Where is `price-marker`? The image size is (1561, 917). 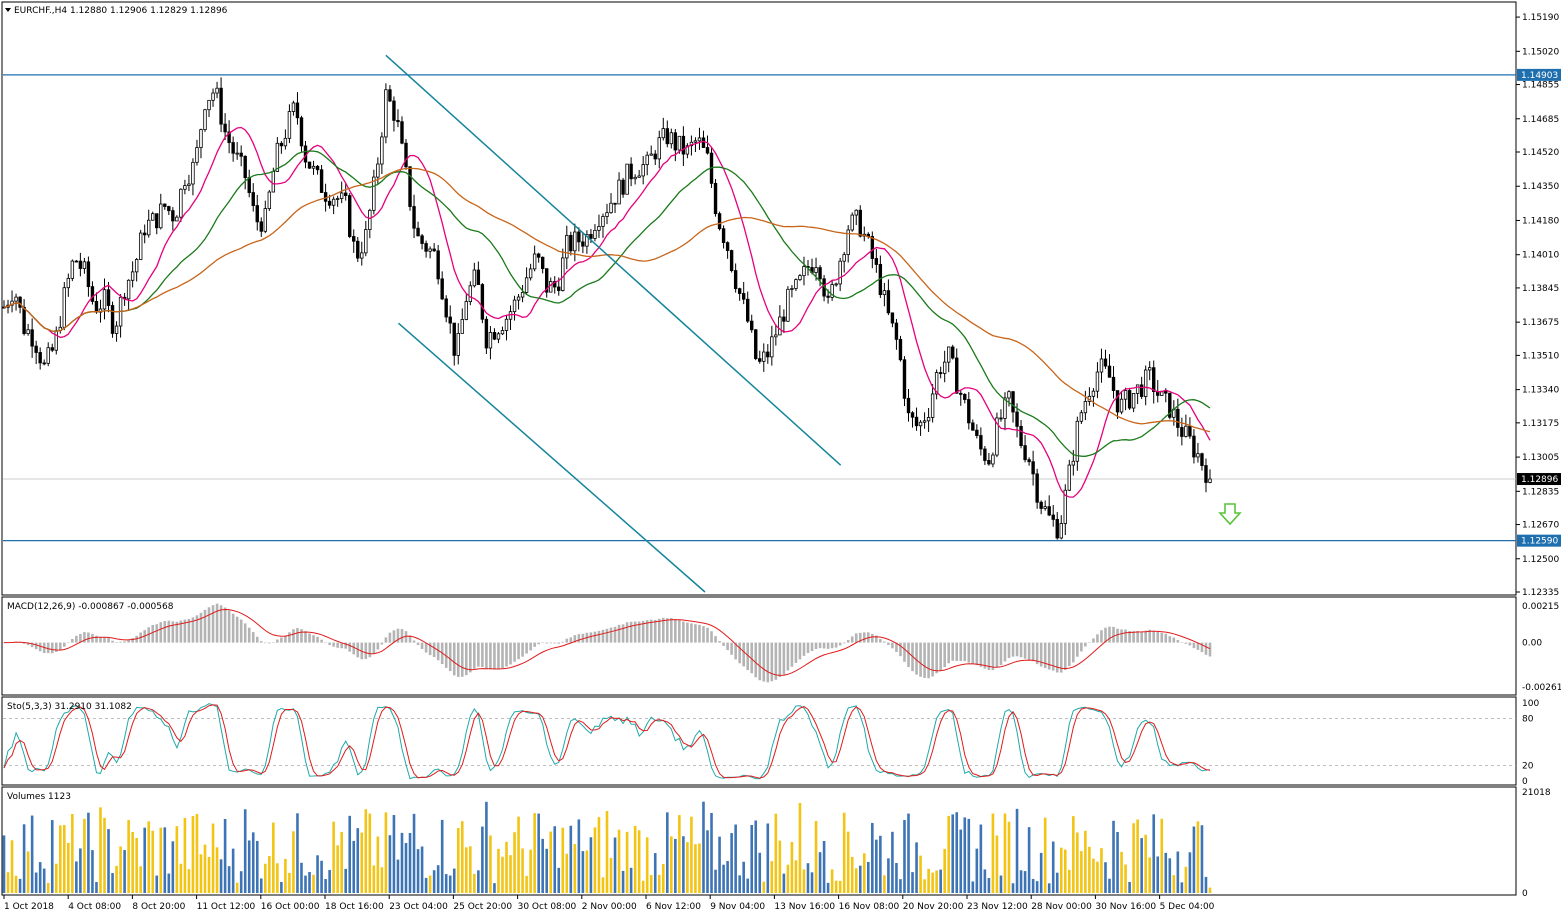 price-marker is located at coordinates (1539, 540).